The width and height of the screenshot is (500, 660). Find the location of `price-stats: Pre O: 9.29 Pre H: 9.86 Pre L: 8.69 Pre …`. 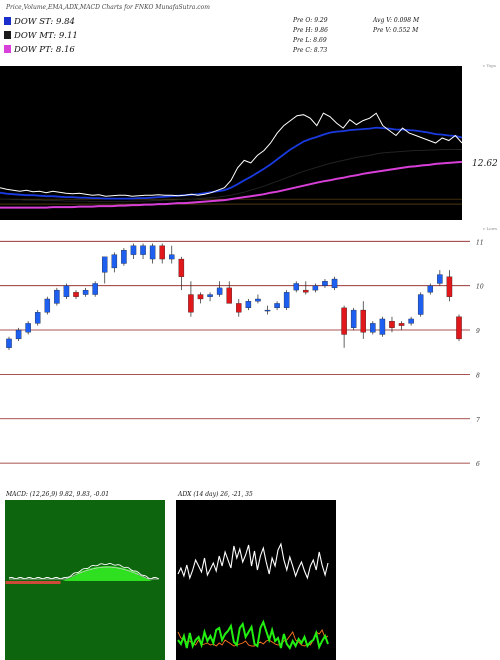

price-stats: Pre O: 9.29 Pre H: 9.86 Pre L: 8.69 Pre … is located at coordinates (356, 35).